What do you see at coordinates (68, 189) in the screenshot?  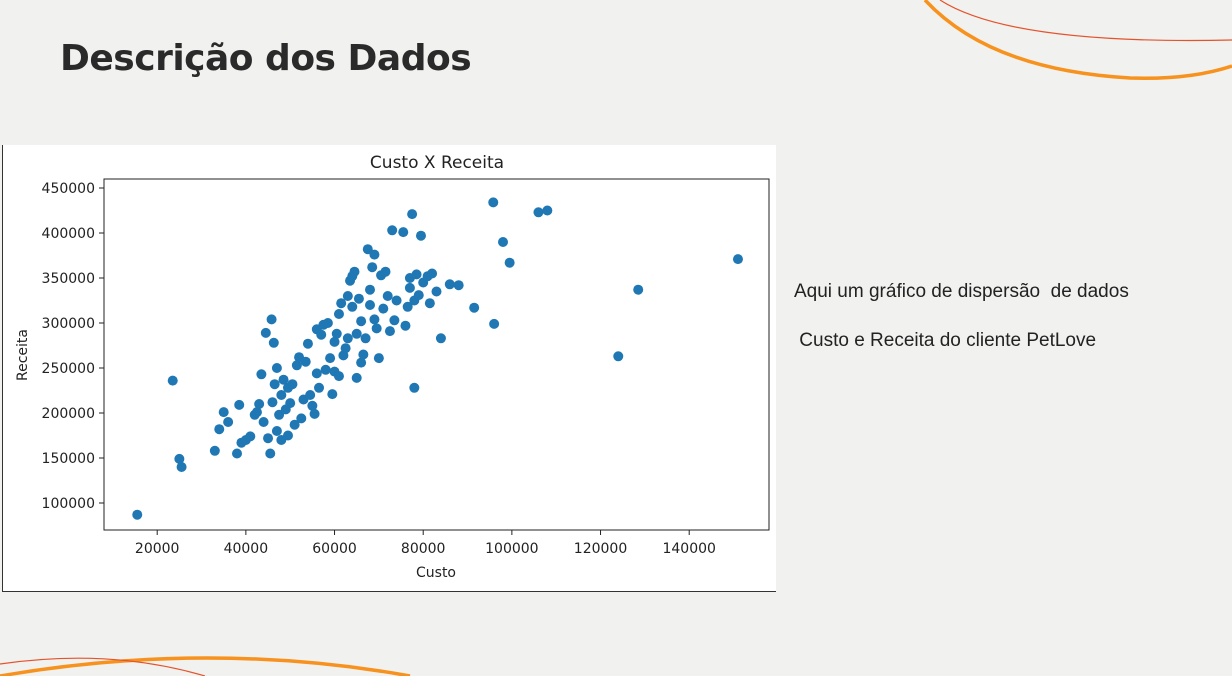 I see `y-tick-label: 450000` at bounding box center [68, 189].